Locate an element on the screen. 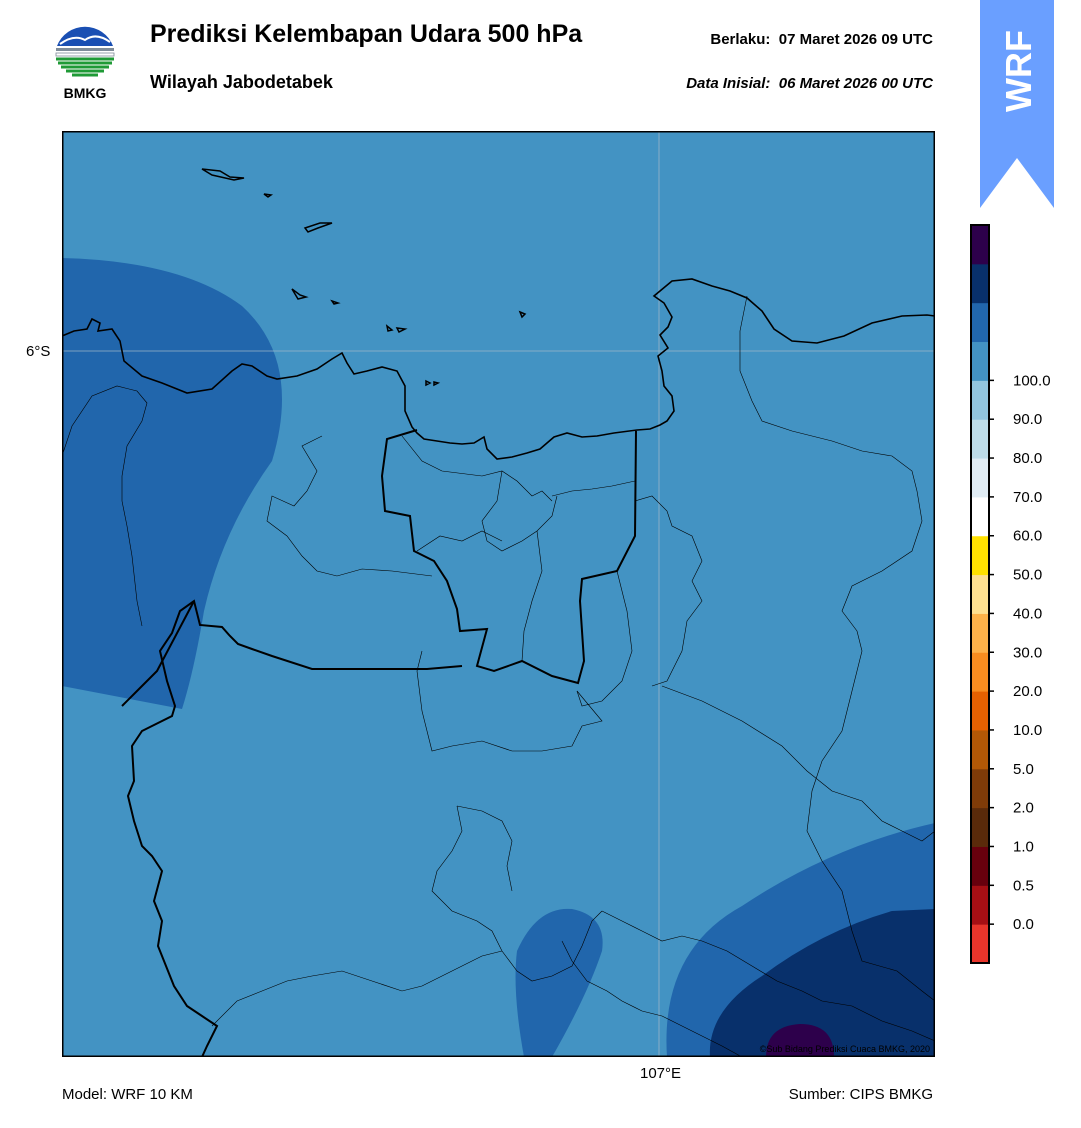 This screenshot has width=1081, height=1128. humidity-band-90-southeast is located at coordinates (822, 983).